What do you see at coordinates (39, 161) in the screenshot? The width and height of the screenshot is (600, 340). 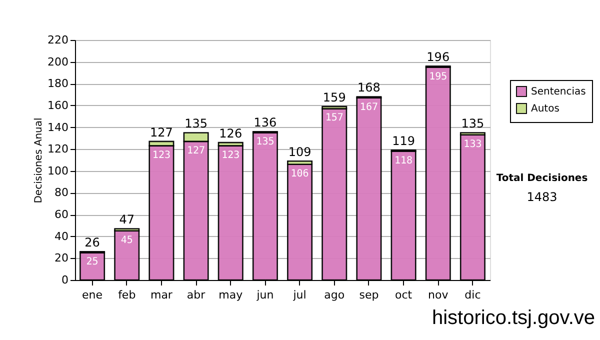 I see `y-axis-title: Decisiones Anual` at bounding box center [39, 161].